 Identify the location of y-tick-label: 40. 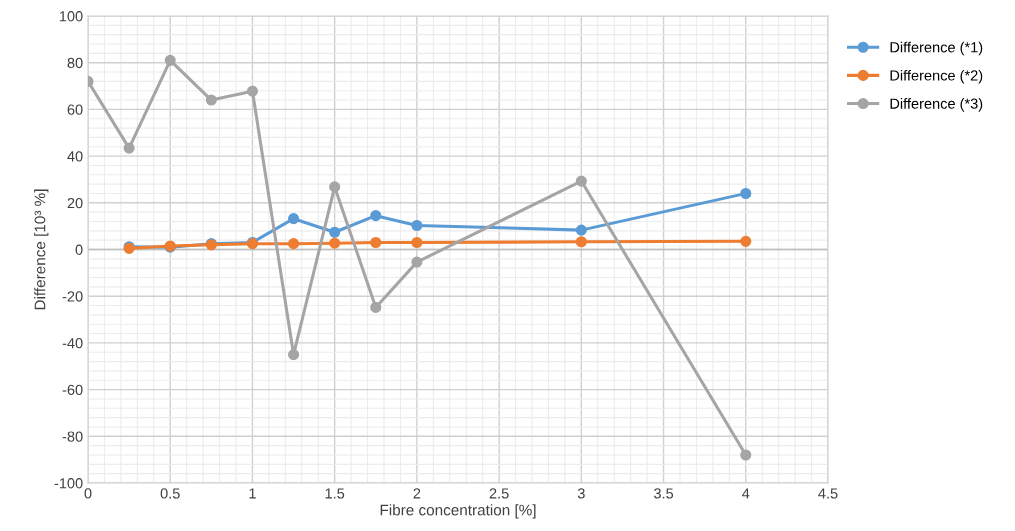
(75, 156).